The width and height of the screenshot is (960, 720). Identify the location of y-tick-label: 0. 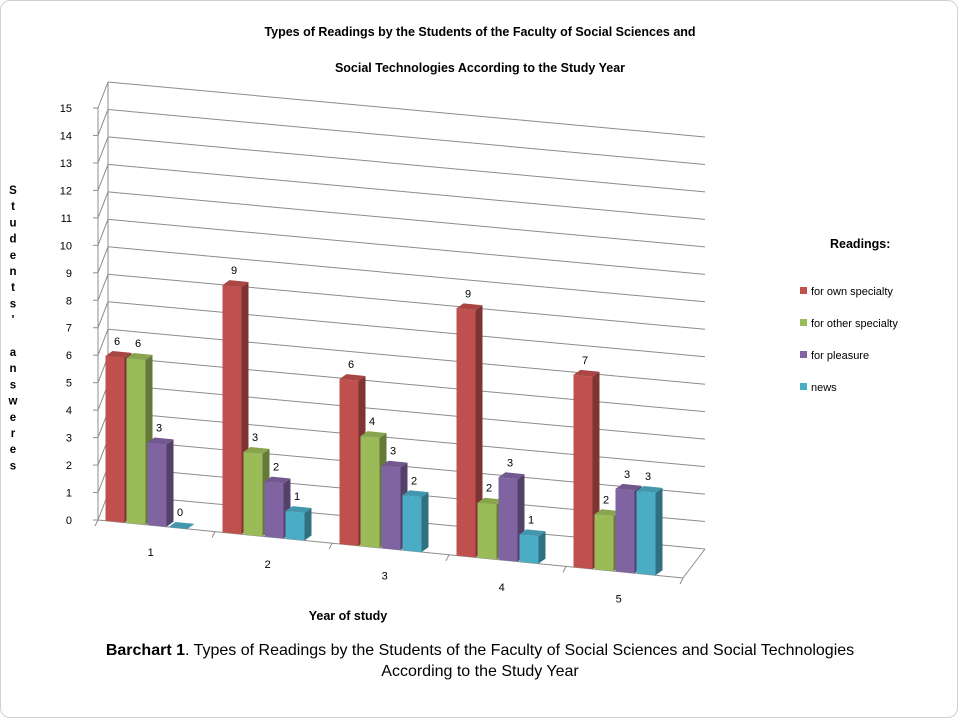
(69, 521).